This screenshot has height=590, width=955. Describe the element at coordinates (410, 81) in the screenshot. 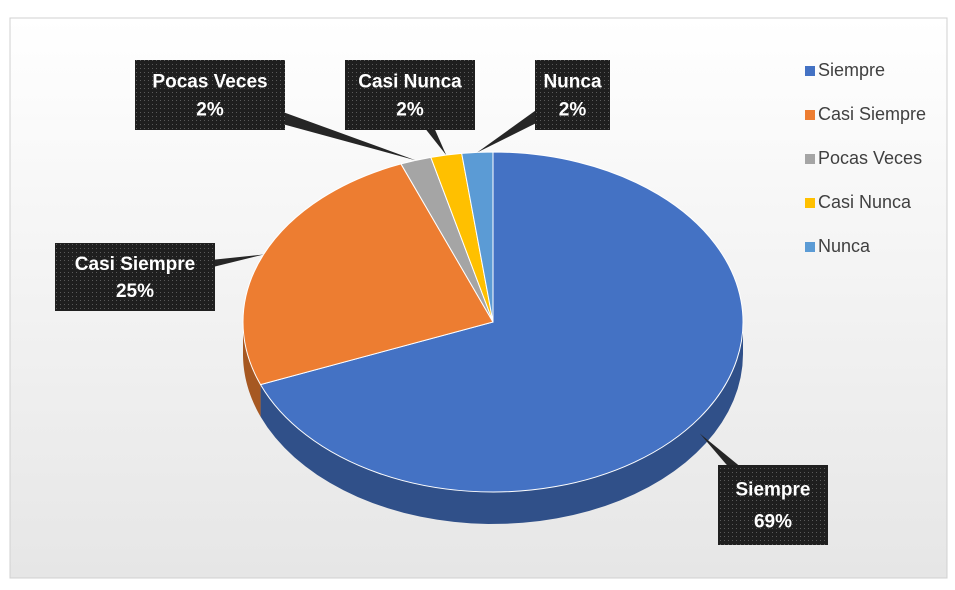

I see `callout-category: Casi Nunca` at that location.